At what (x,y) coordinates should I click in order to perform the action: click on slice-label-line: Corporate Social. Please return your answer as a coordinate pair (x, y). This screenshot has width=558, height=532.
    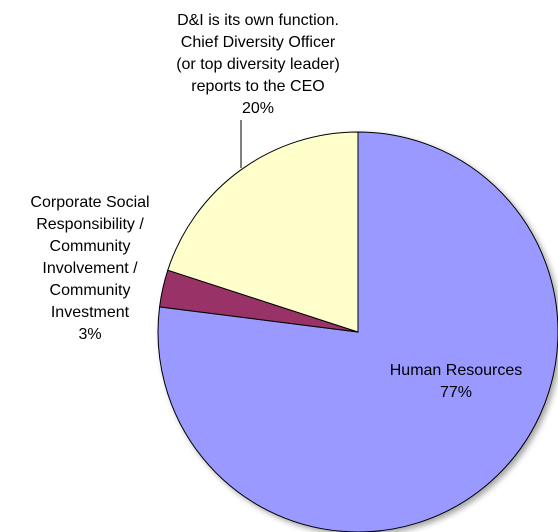
    Looking at the image, I should click on (89, 202).